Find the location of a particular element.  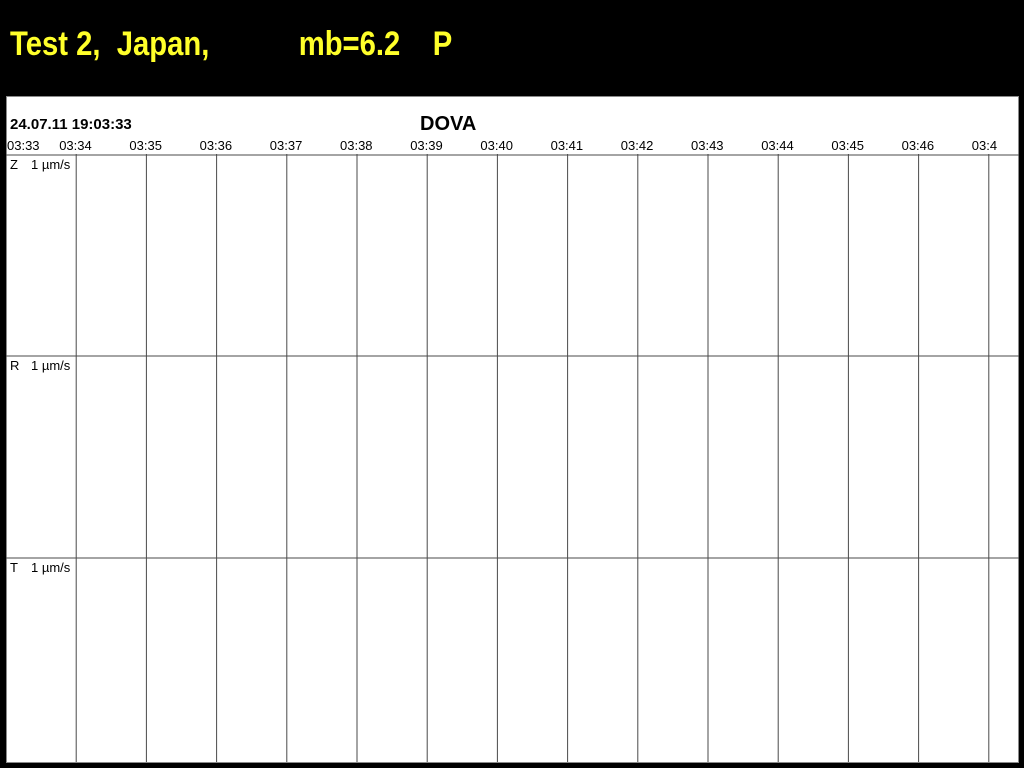

channel-z: Z 1 µm/s is located at coordinates (40, 164).